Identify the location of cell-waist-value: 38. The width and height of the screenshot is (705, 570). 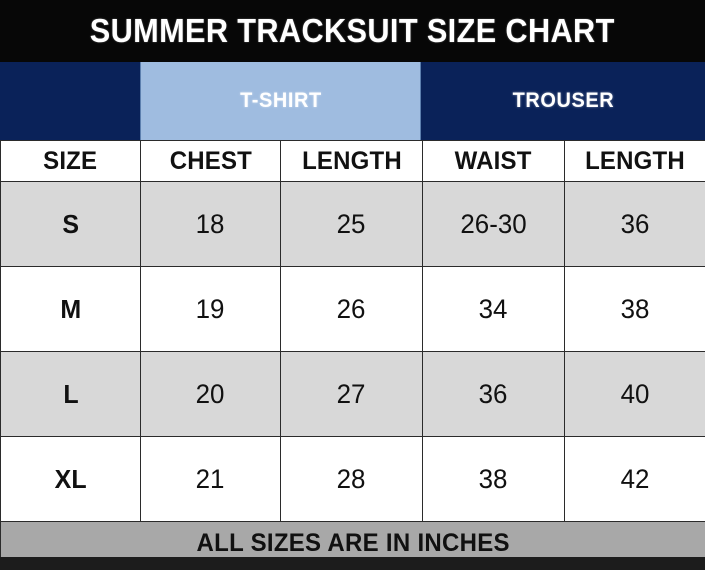
(493, 478).